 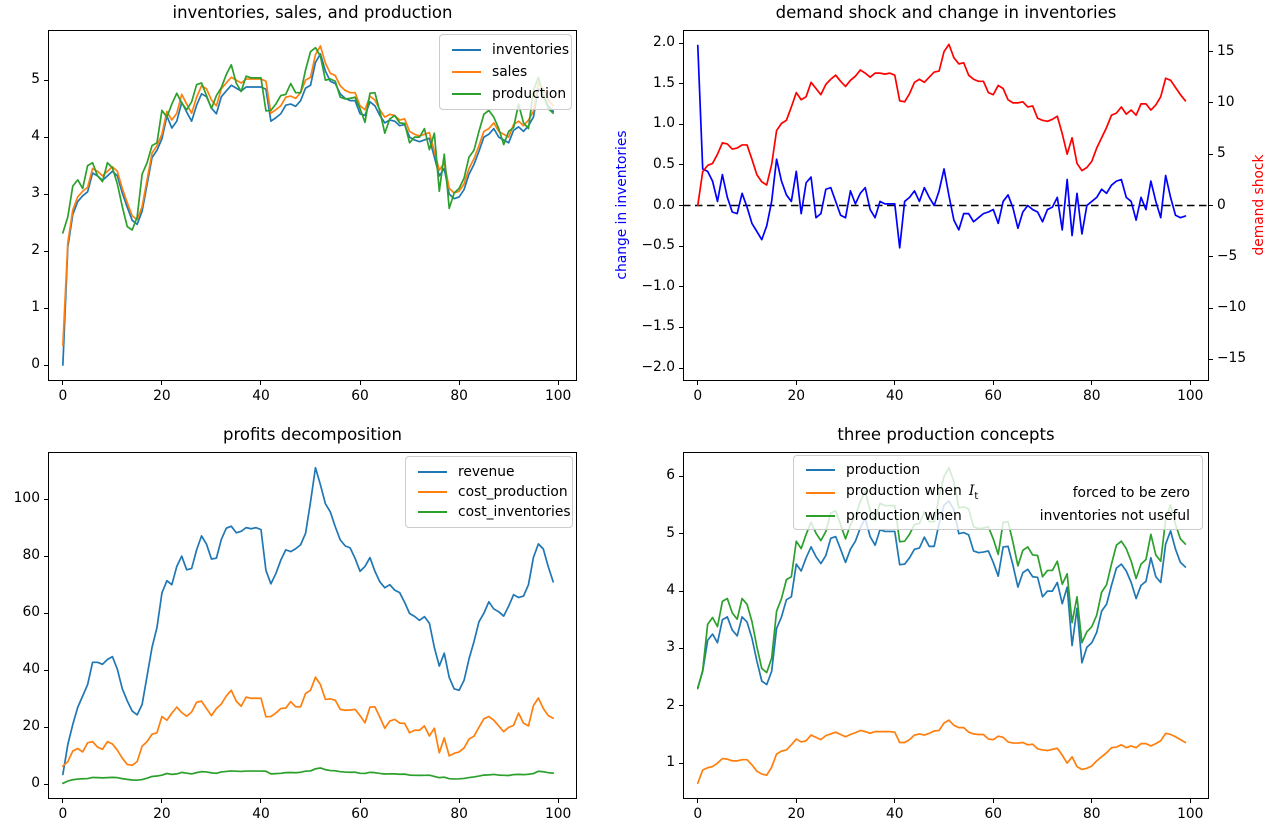 What do you see at coordinates (664, 42) in the screenshot?
I see `y-tick-label: 2.0` at bounding box center [664, 42].